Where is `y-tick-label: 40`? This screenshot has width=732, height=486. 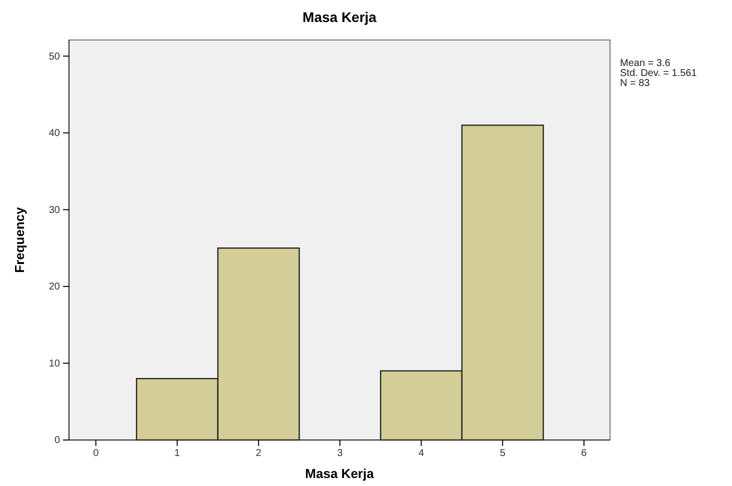 y-tick-label: 40 is located at coordinates (54, 134).